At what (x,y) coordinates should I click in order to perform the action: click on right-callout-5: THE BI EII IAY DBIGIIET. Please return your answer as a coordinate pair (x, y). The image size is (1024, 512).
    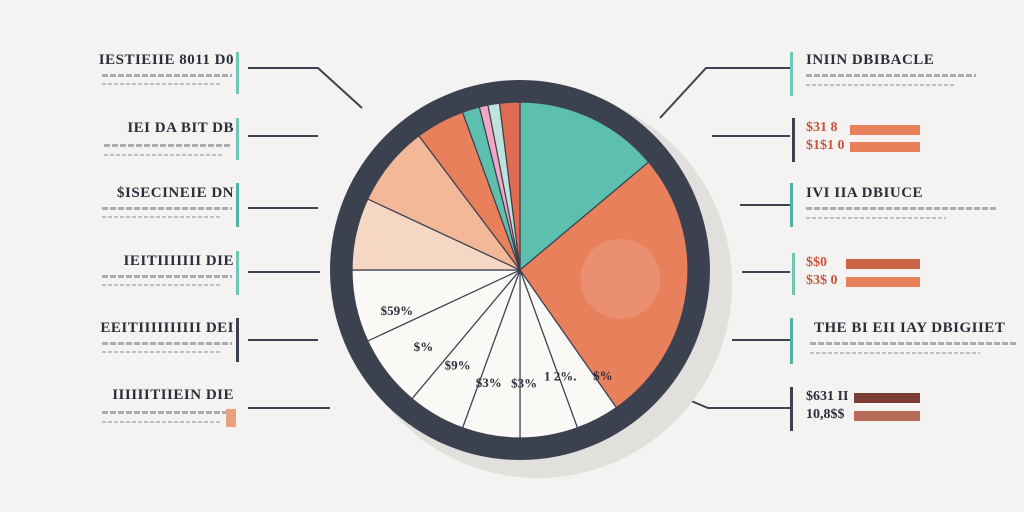
    Looking at the image, I should click on (906, 341).